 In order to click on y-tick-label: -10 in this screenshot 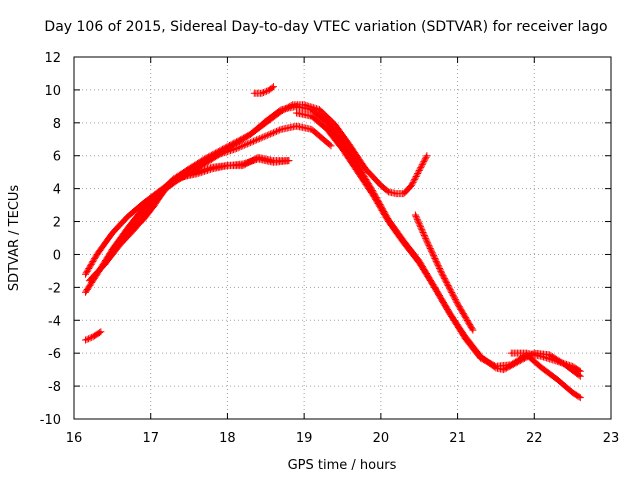, I will do `click(50, 420)`.